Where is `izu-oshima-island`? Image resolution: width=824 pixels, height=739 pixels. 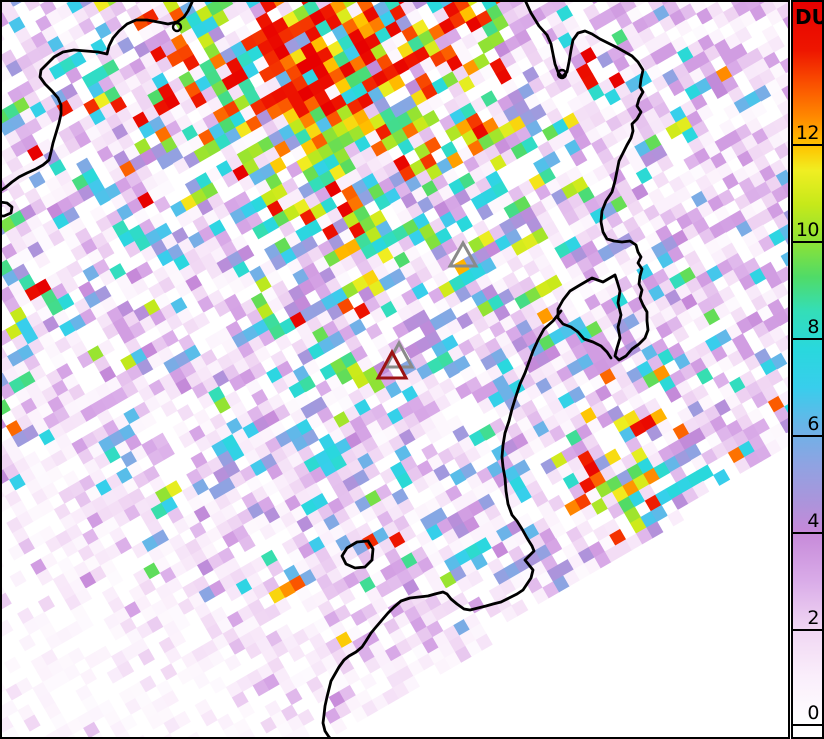
izu-oshima-island is located at coordinates (357, 554).